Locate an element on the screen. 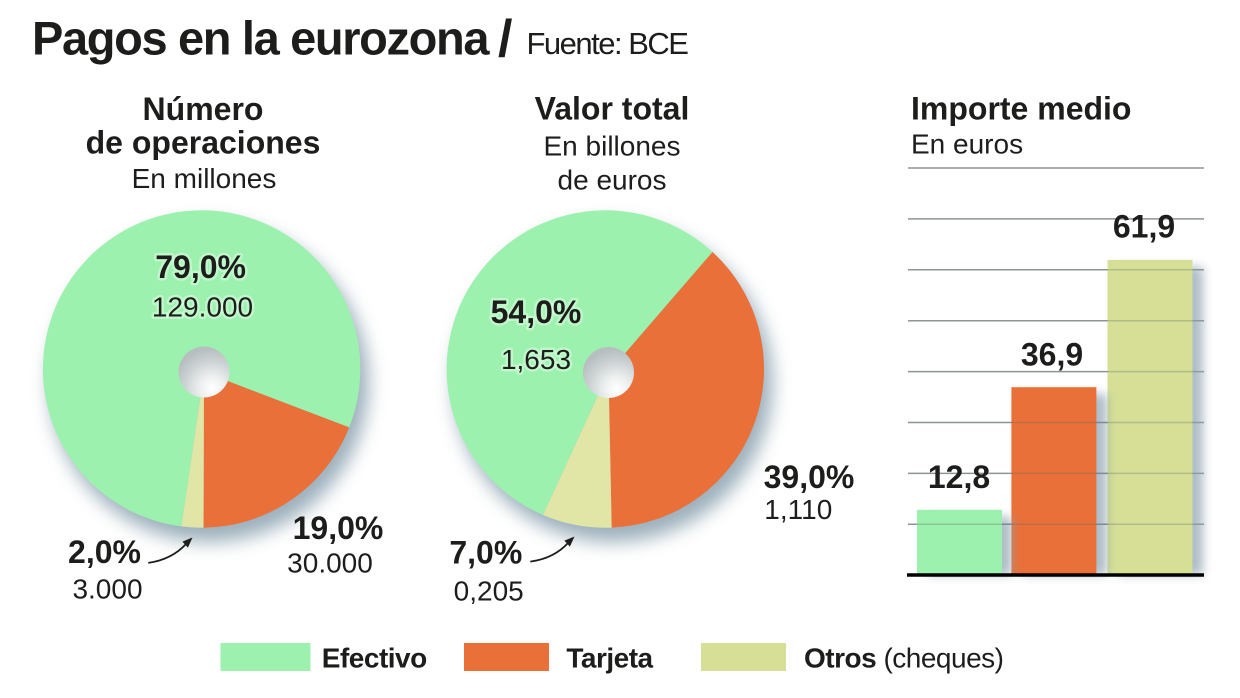  svg-text: Efectivo is located at coordinates (374, 658).